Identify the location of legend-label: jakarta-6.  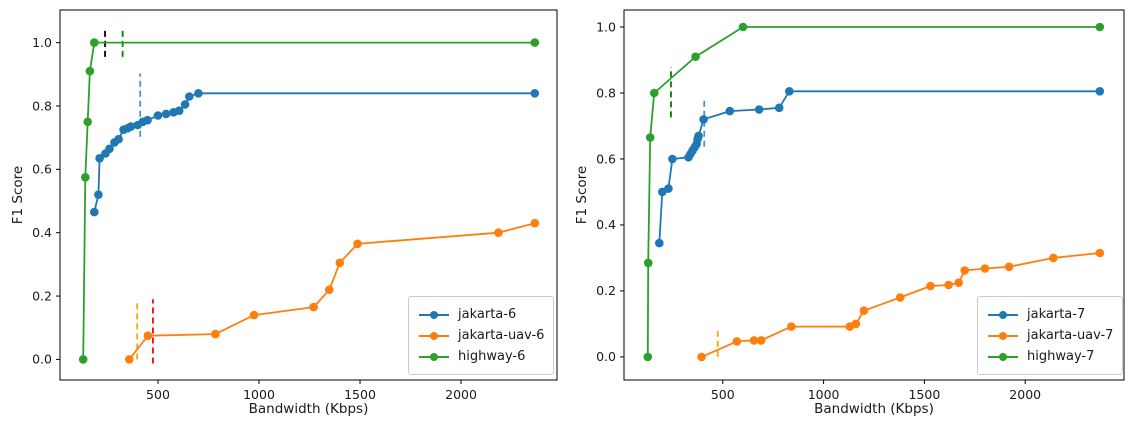
(487, 314).